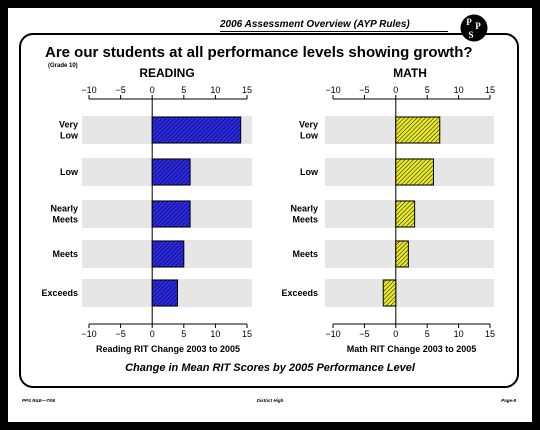  I want to click on reading-category-label: Exceeds, so click(59, 293).